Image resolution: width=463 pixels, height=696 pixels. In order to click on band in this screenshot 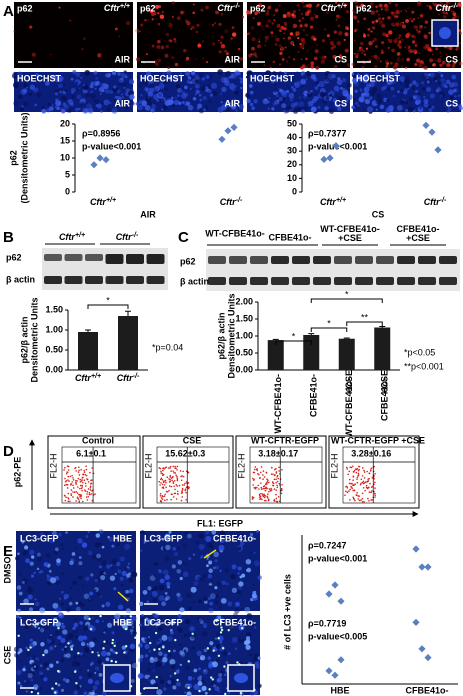, I will do `click(135, 259)`.